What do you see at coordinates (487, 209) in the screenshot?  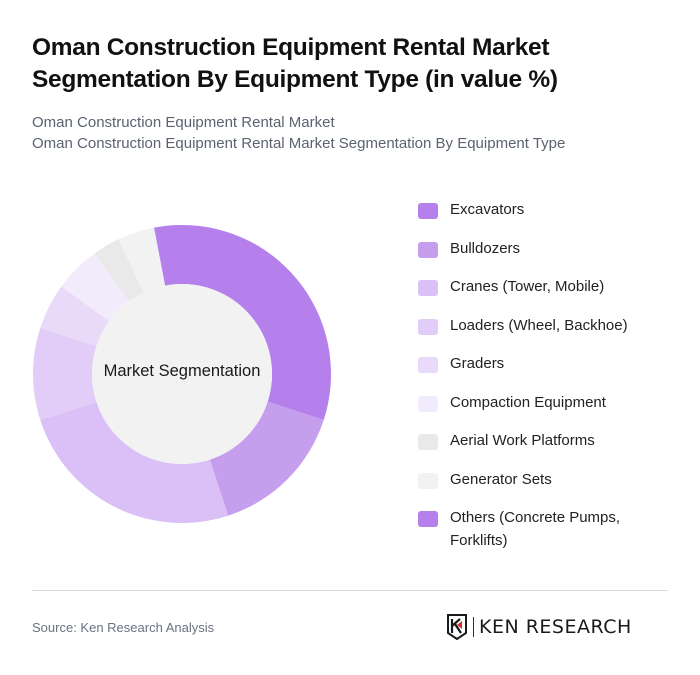 I see `legend-label: Excavators` at bounding box center [487, 209].